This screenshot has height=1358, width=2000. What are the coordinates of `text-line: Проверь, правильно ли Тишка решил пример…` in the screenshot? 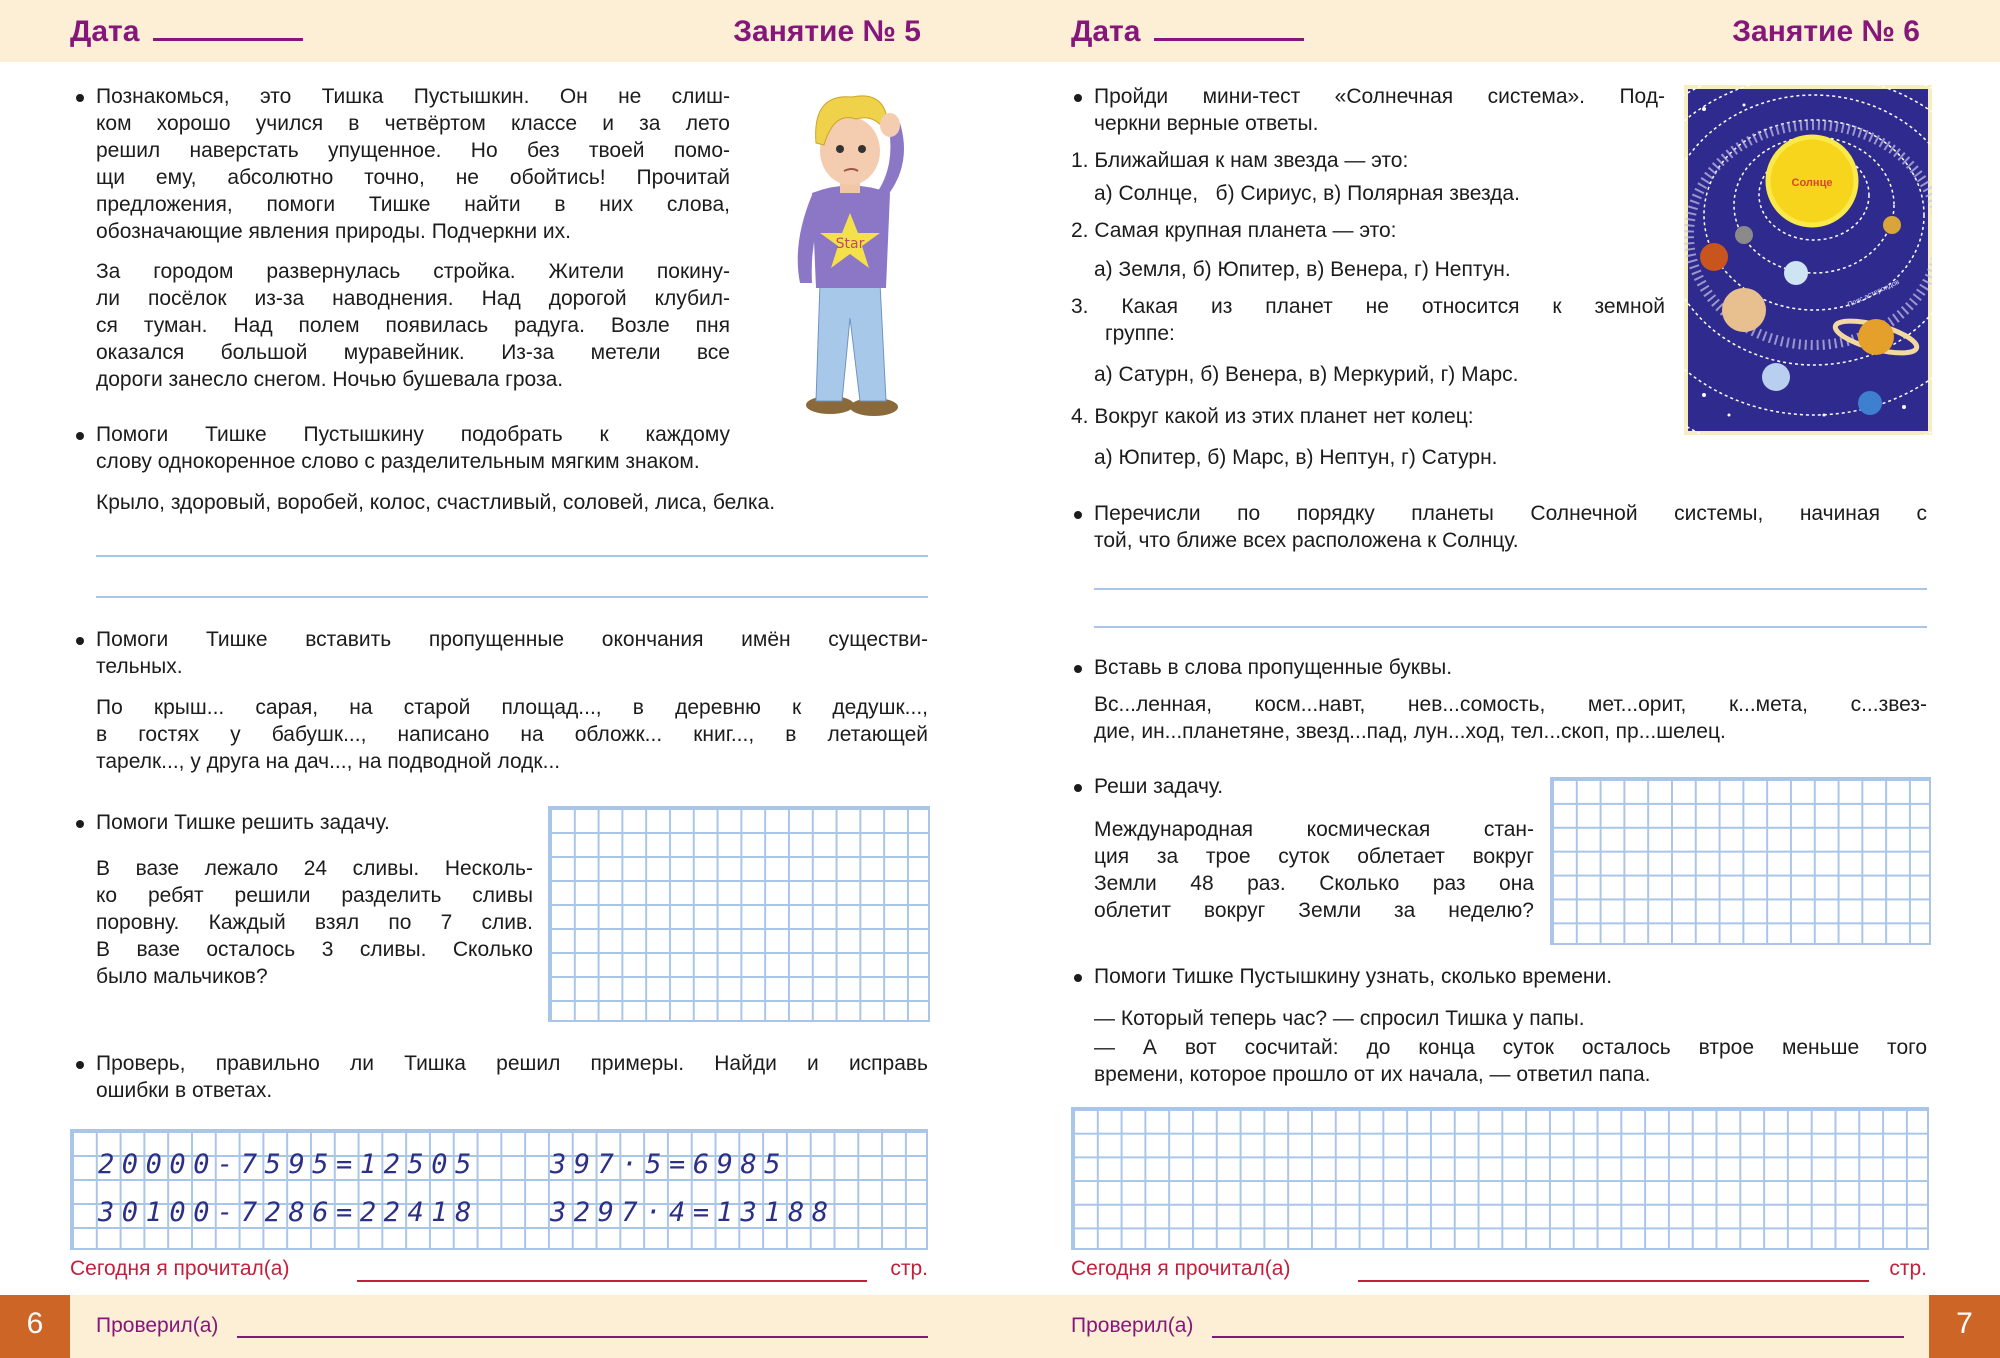 It's located at (512, 1063).